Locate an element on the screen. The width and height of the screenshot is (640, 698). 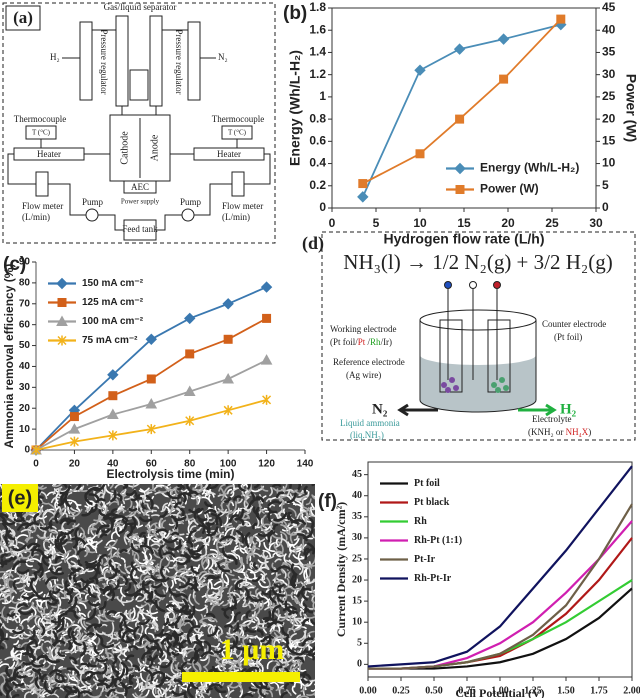
x-tick-label: 0.75 is located at coordinates (467, 690).